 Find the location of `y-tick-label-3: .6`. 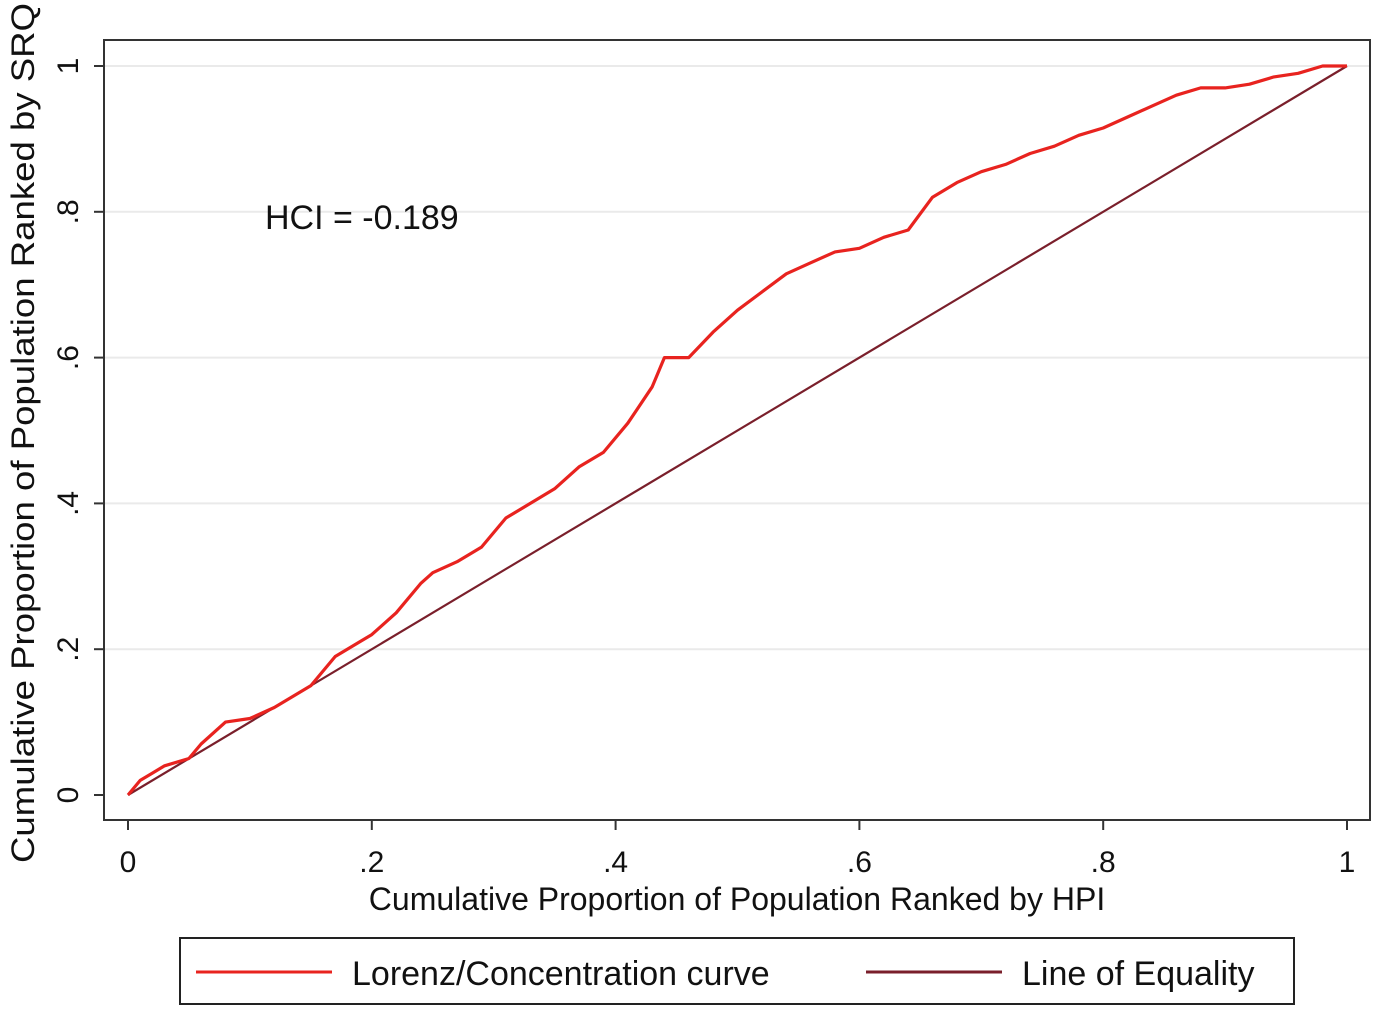

y-tick-label-3: .6 is located at coordinates (68, 357).